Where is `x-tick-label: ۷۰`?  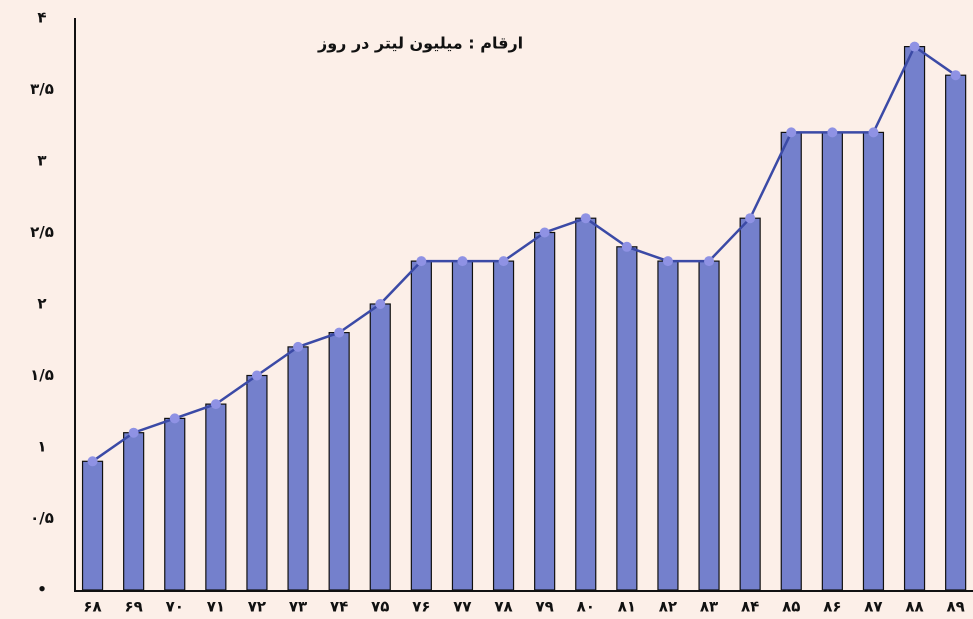
x-tick-label: ۷۰ is located at coordinates (175, 607).